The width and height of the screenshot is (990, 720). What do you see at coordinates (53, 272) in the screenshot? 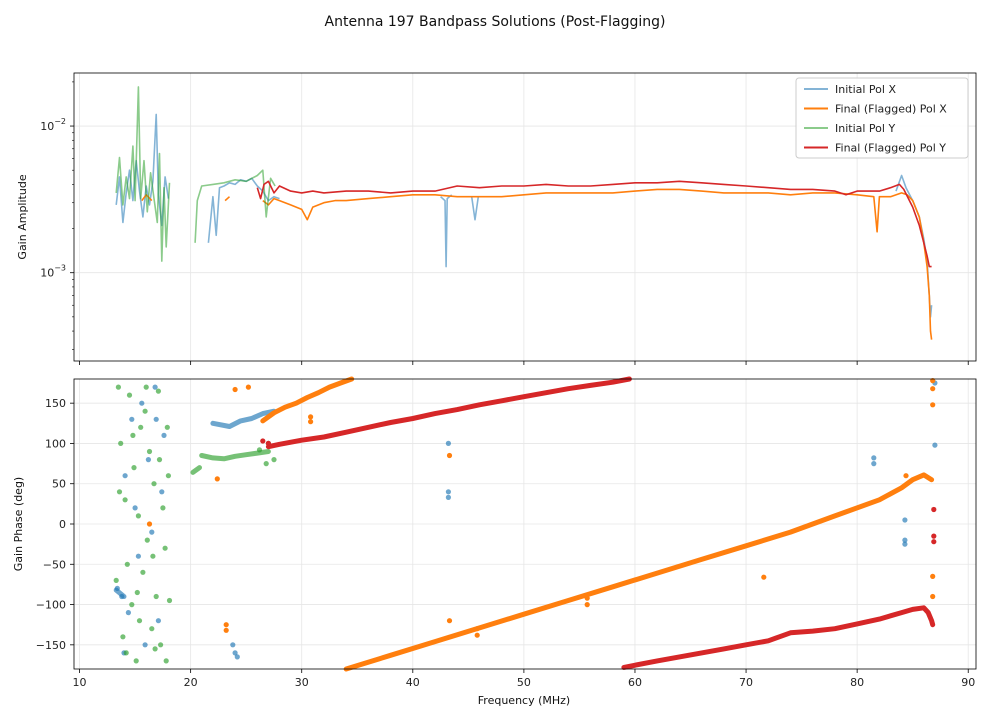
I see `amplitude-y-tick-label: 10⁻³` at bounding box center [53, 272].